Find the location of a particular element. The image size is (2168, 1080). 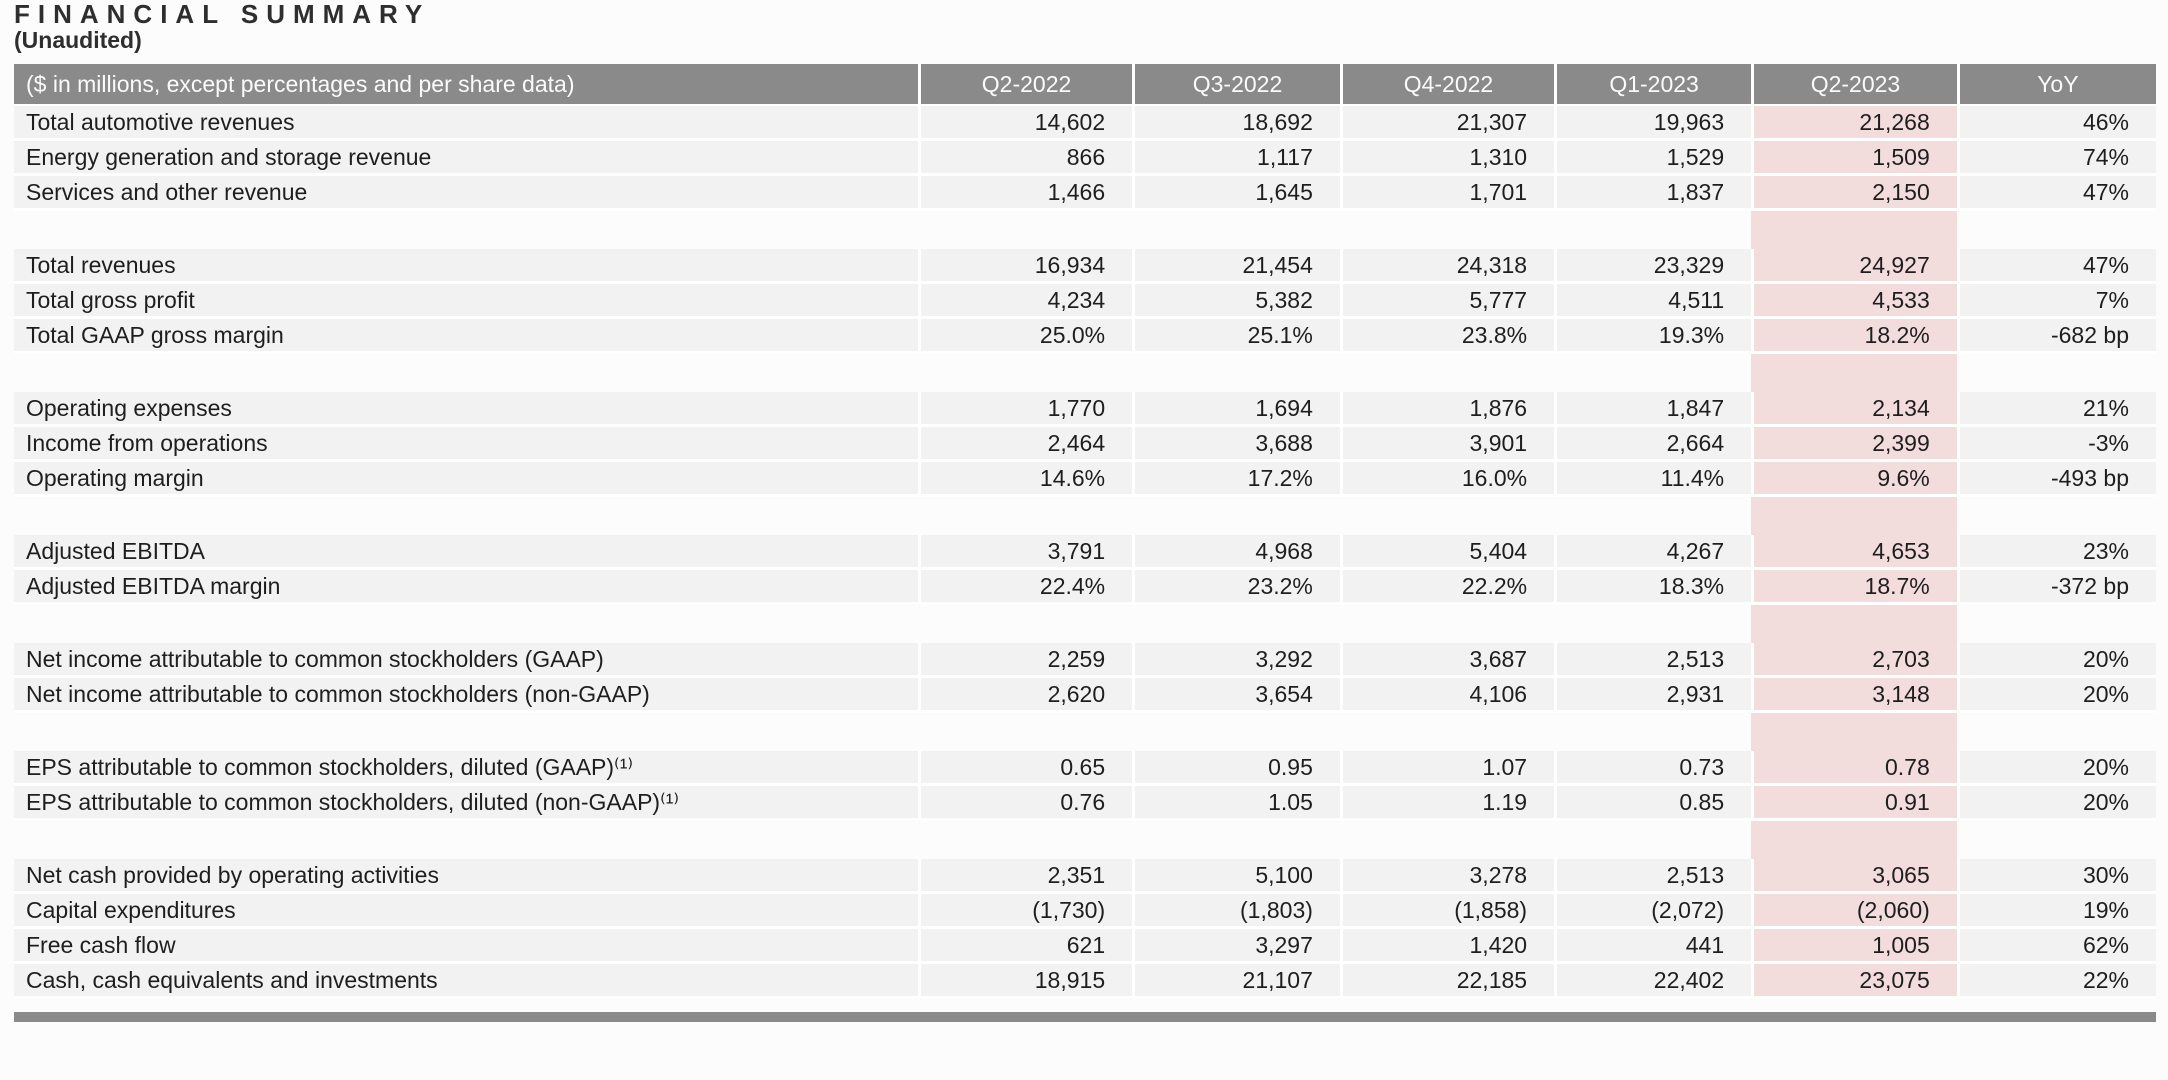

value-cell: (1,730) is located at coordinates (1025, 911).